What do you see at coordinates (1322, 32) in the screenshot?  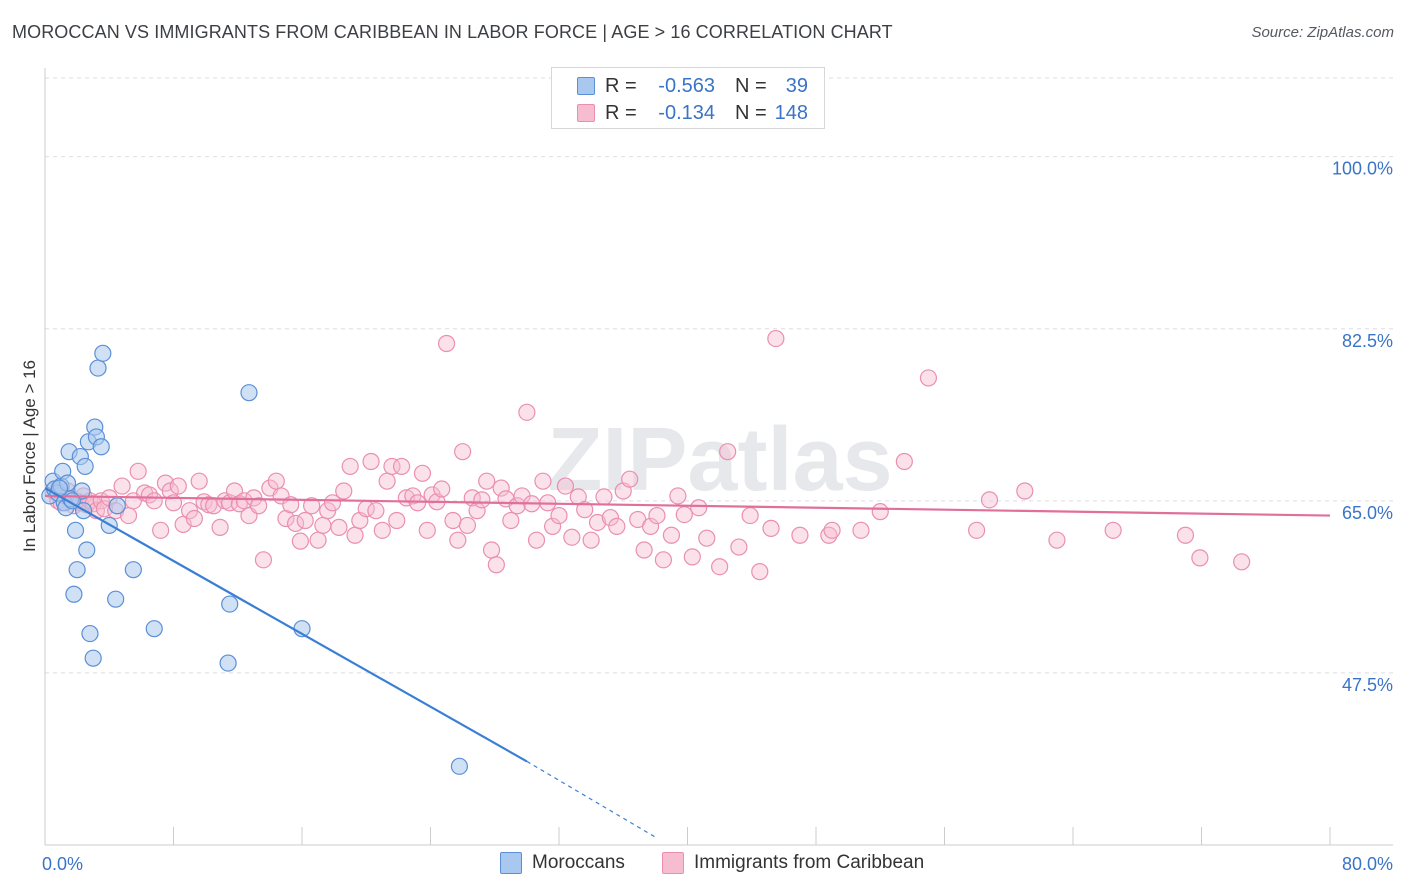 I see `source-label: Source: ZipAtlas.com` at bounding box center [1322, 32].